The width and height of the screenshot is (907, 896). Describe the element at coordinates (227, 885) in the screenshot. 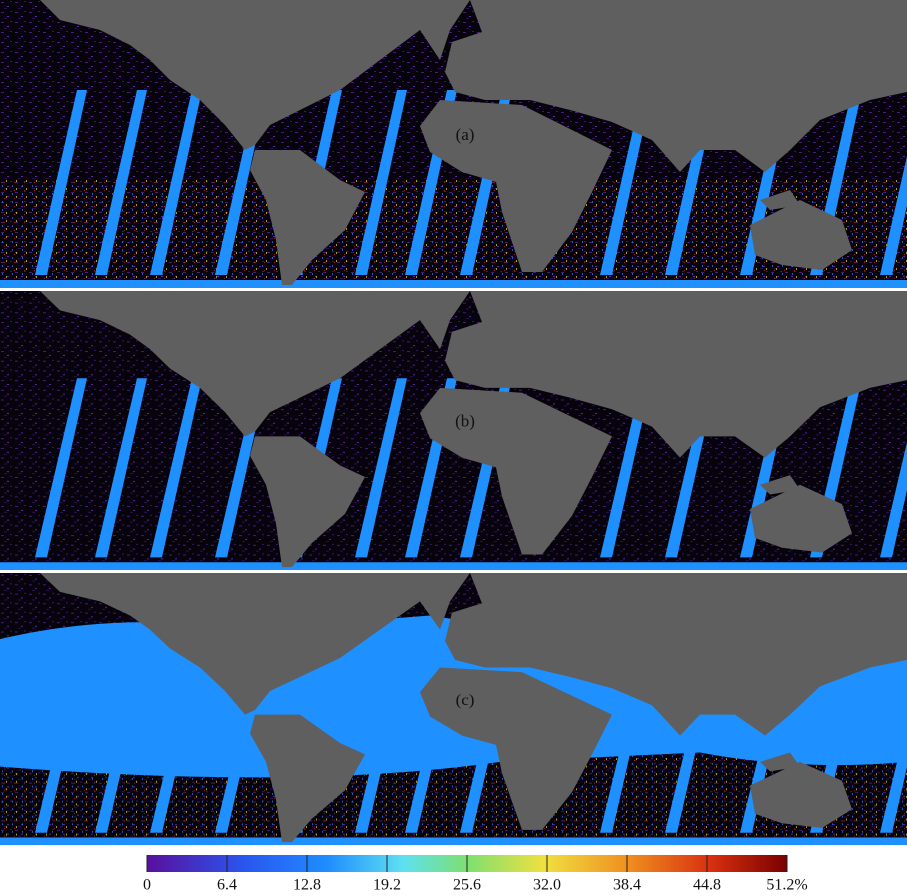

I see `colorbar-tick-label: 6.4` at that location.